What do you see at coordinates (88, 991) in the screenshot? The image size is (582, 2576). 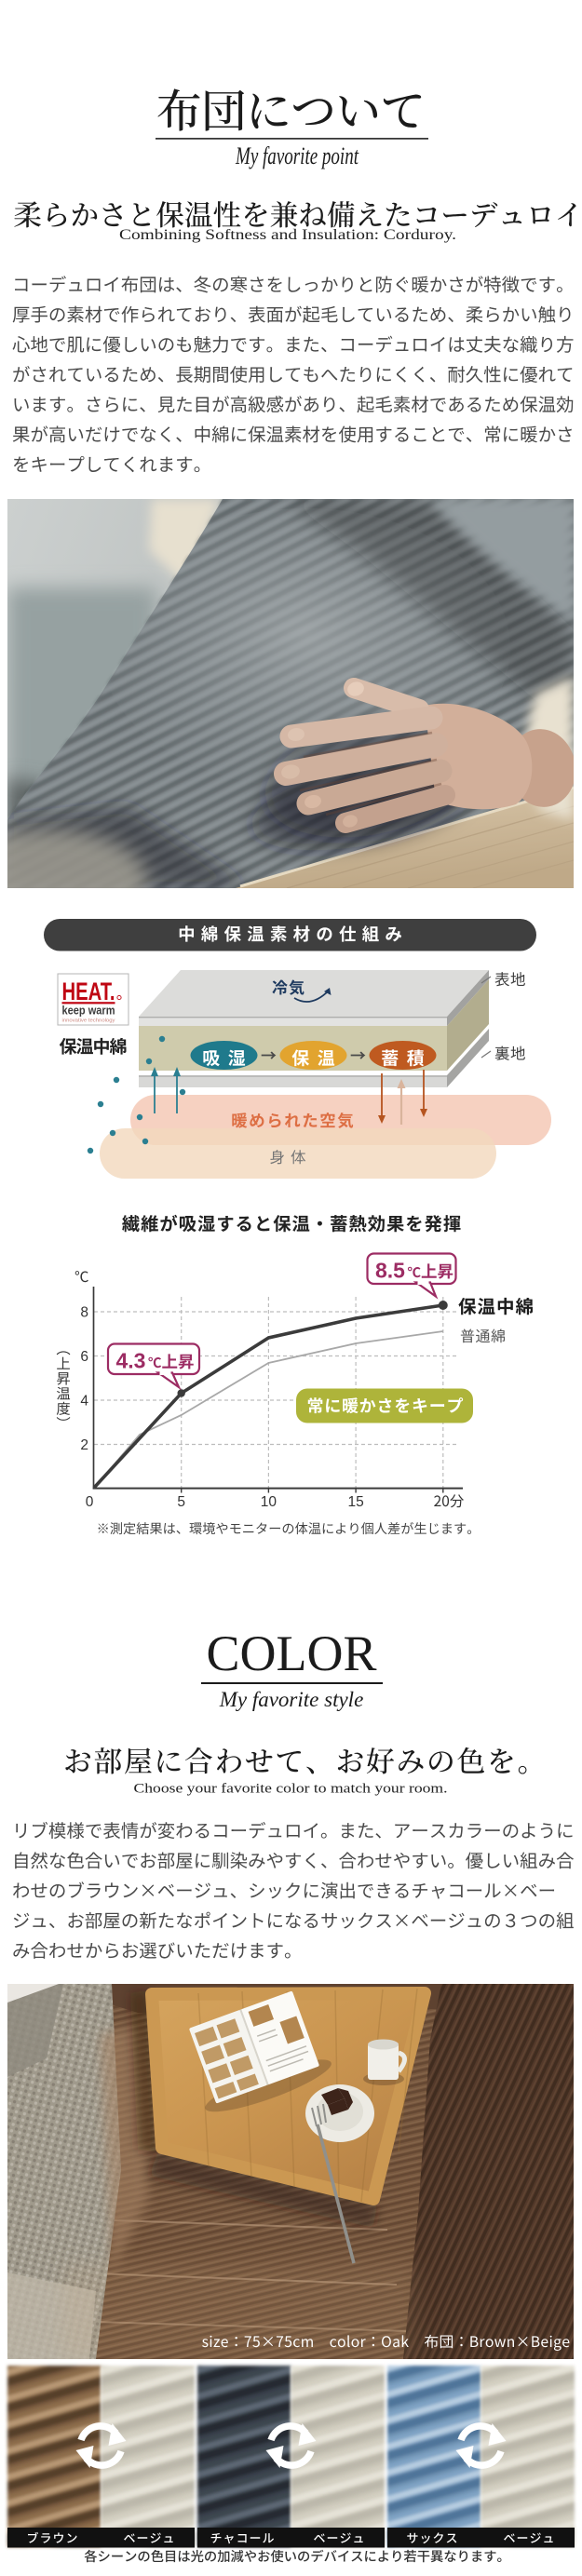 I see `svg-text: HEAT.` at bounding box center [88, 991].